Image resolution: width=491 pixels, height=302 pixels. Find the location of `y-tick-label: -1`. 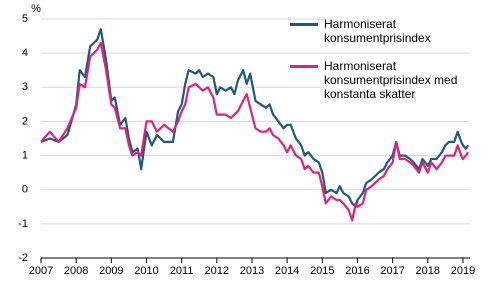

y-tick-label: -1 is located at coordinates (23, 224).